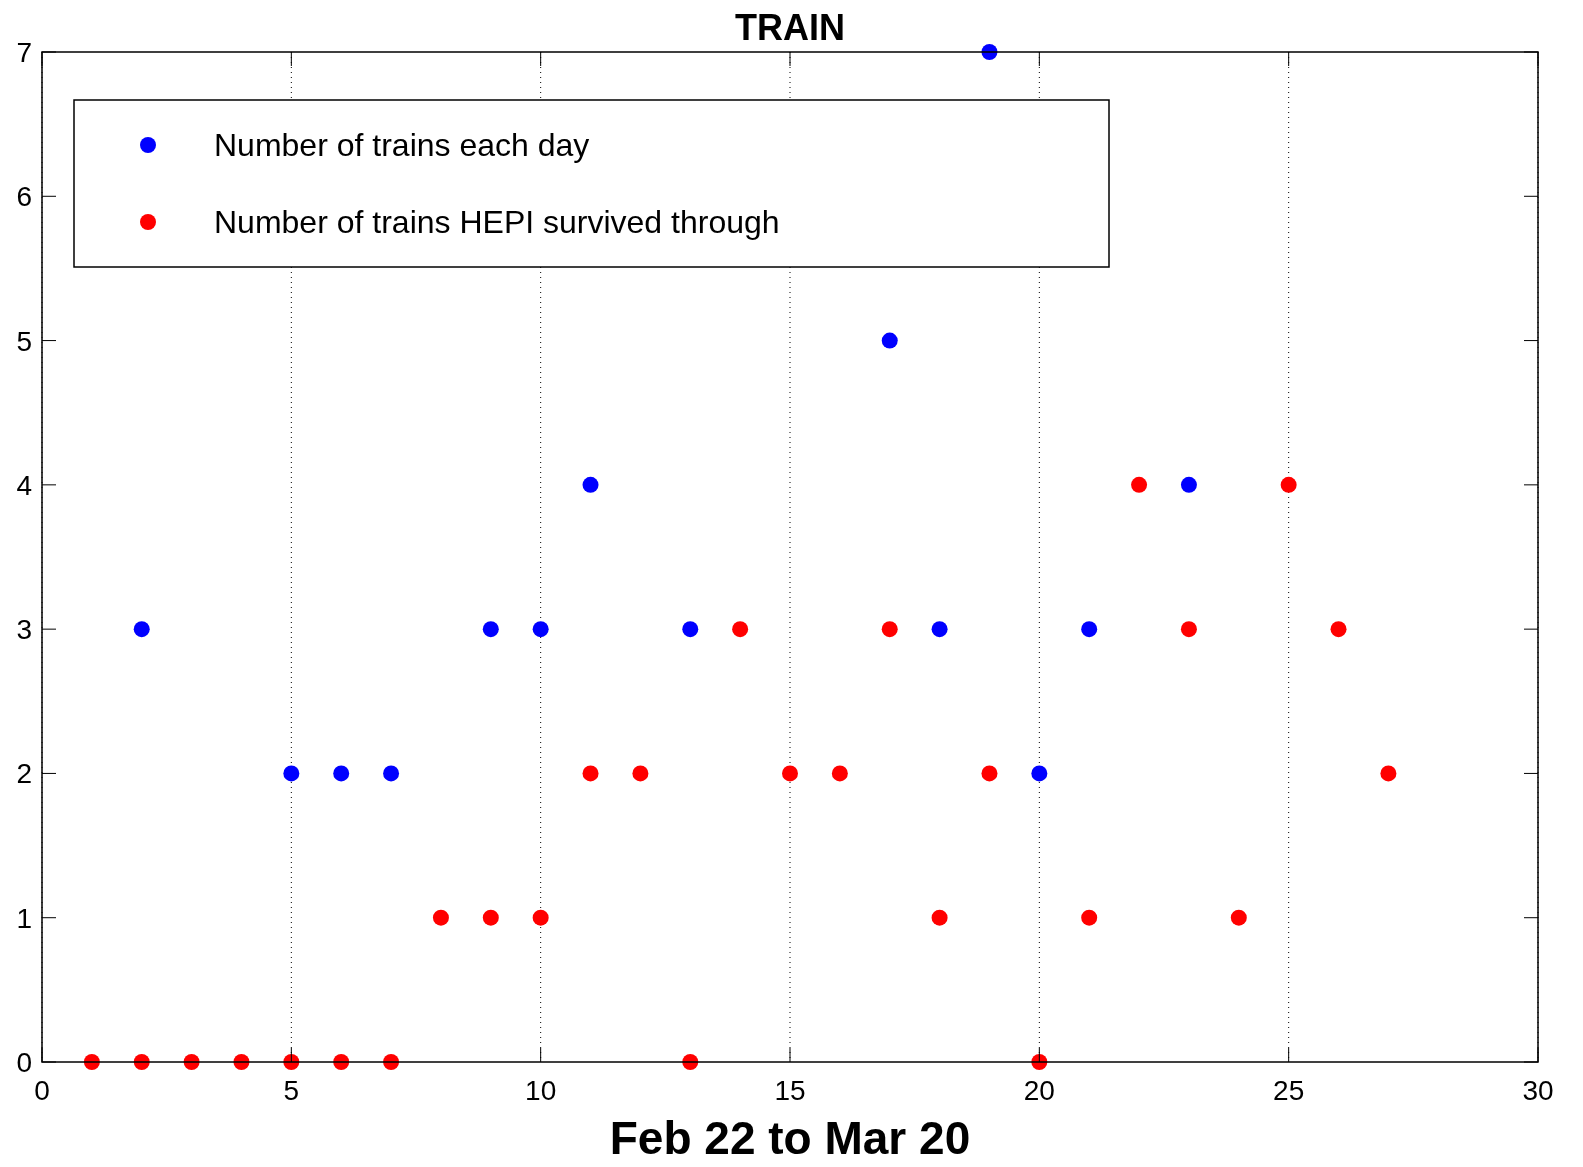 The image size is (1583, 1167). What do you see at coordinates (790, 27) in the screenshot?
I see `chart-title: TRAIN` at bounding box center [790, 27].